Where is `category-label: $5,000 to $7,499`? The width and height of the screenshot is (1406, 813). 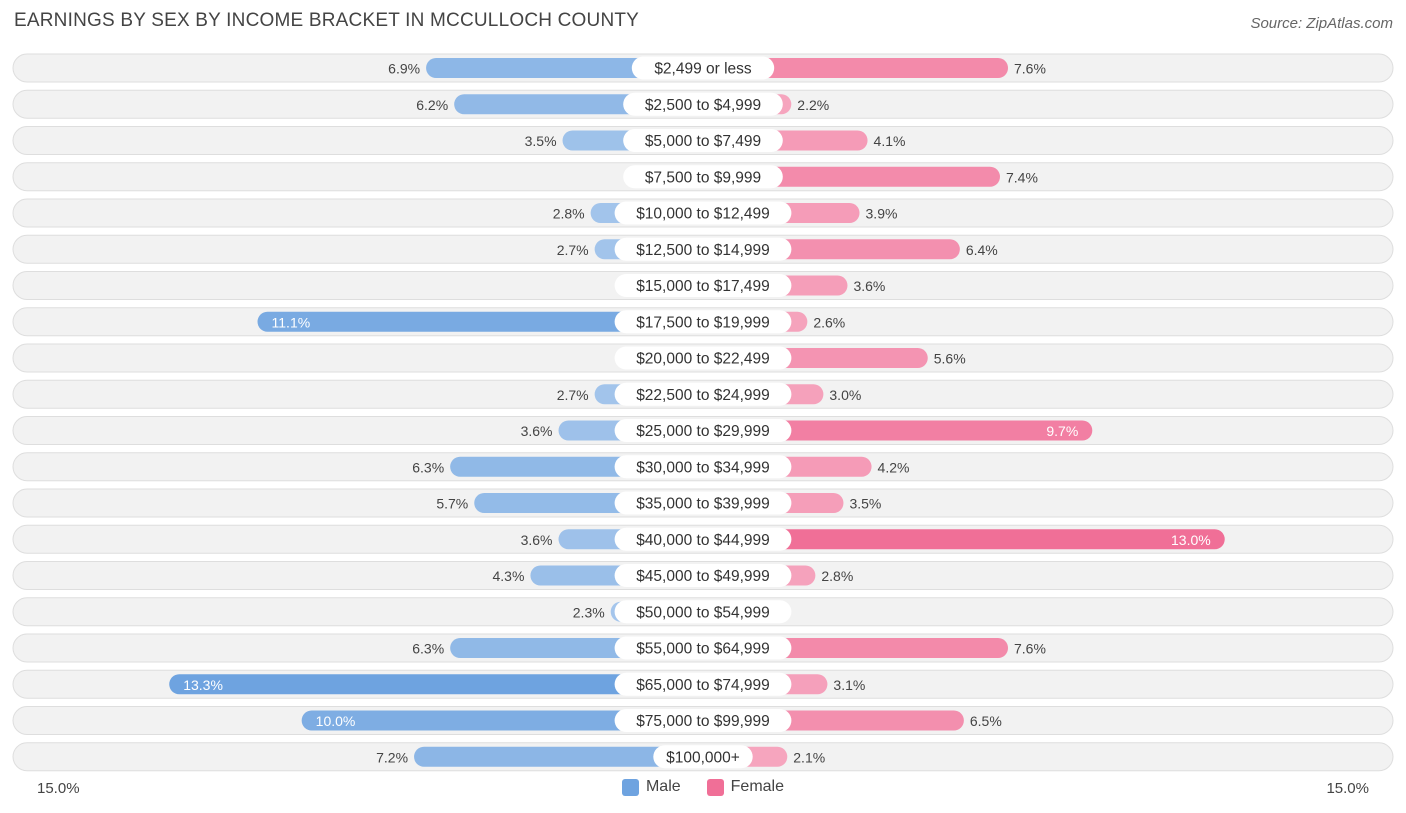
category-label: $5,000 to $7,499 is located at coordinates (703, 141).